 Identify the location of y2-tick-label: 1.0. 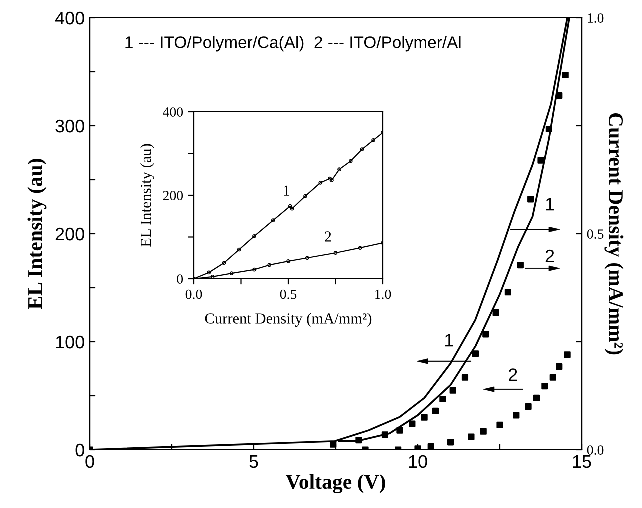
(596, 19).